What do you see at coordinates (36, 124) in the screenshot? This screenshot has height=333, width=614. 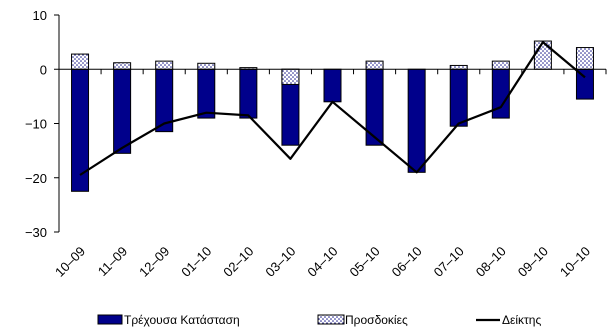 I see `y-tick-label: −10` at bounding box center [36, 124].